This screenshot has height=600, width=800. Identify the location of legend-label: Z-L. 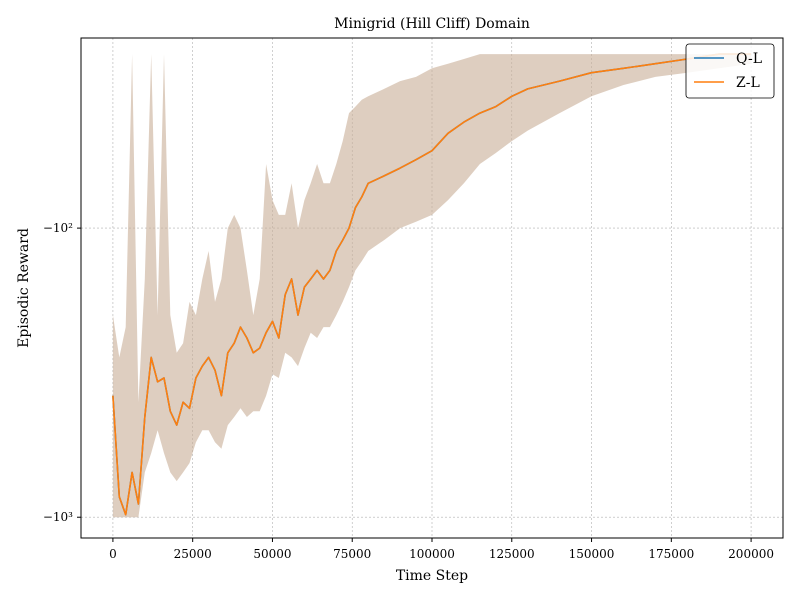
(748, 83).